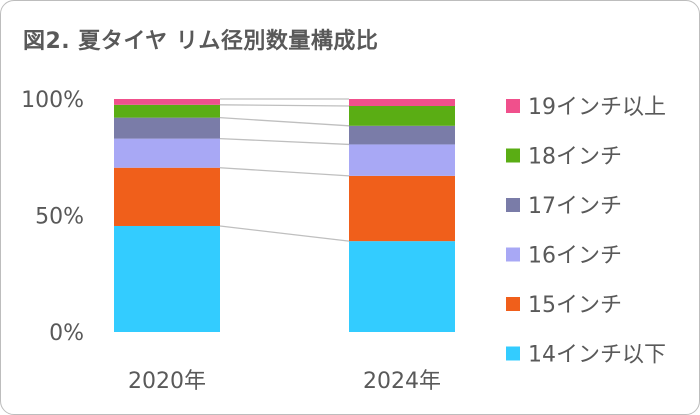  Describe the element at coordinates (575, 157) in the screenshot. I see `legend-label: 18インチ` at that location.